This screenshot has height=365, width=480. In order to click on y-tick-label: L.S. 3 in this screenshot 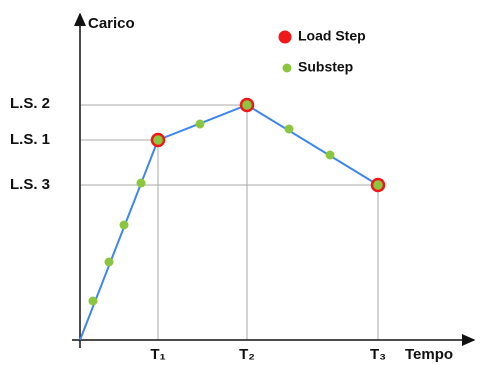, I will do `click(30, 184)`.